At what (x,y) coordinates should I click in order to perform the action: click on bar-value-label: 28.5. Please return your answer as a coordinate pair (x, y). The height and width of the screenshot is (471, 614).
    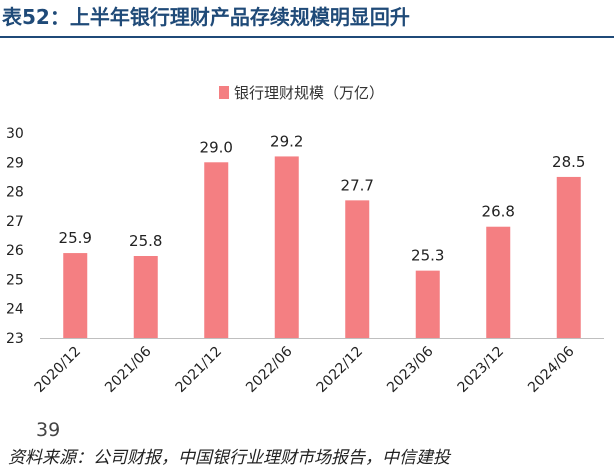
    Looking at the image, I should click on (568, 162).